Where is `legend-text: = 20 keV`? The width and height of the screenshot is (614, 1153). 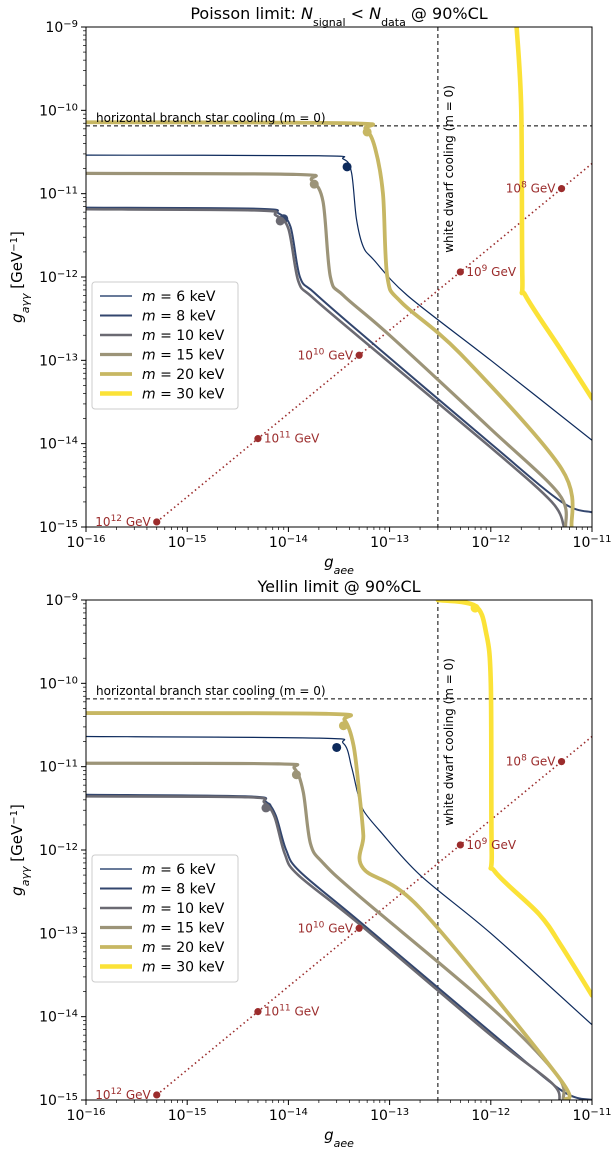 legend-text: = 20 keV is located at coordinates (190, 948).